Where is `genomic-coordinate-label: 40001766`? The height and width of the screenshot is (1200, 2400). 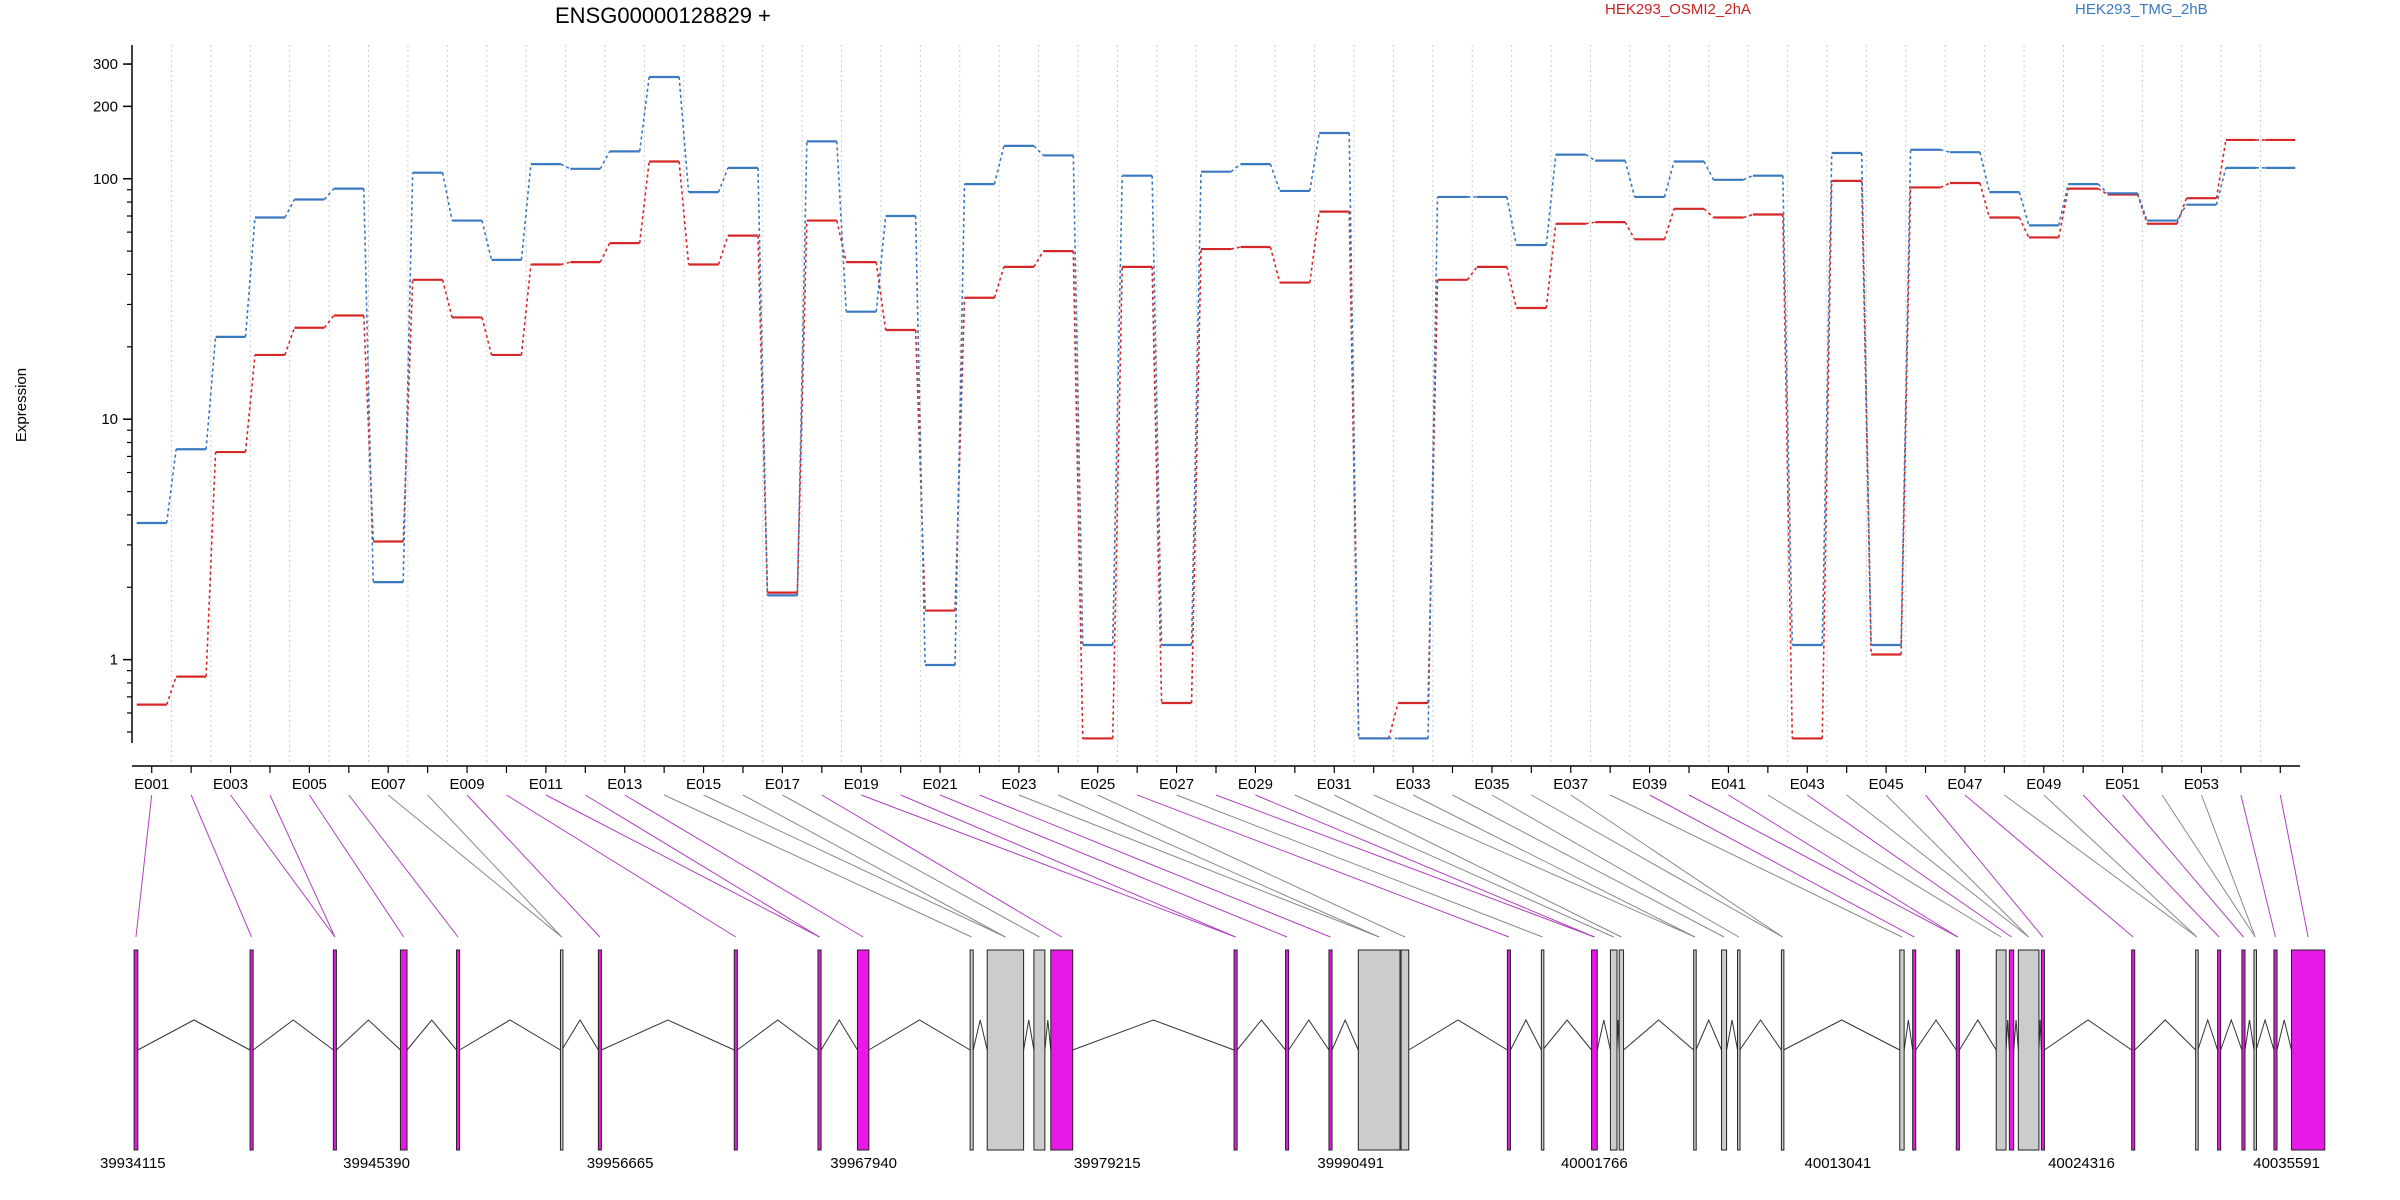
genomic-coordinate-label: 40001766 is located at coordinates (1594, 1163).